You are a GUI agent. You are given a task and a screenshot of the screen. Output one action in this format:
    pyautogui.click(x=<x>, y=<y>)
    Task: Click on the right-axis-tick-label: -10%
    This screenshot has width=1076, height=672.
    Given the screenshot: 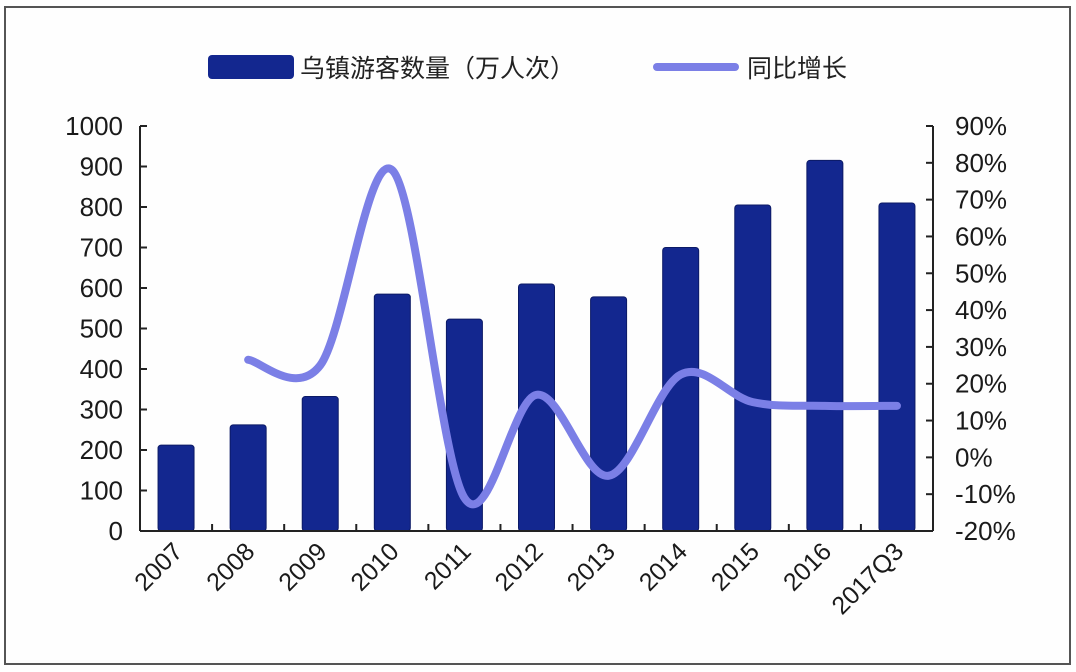 What is the action you would take?
    pyautogui.click(x=985, y=494)
    